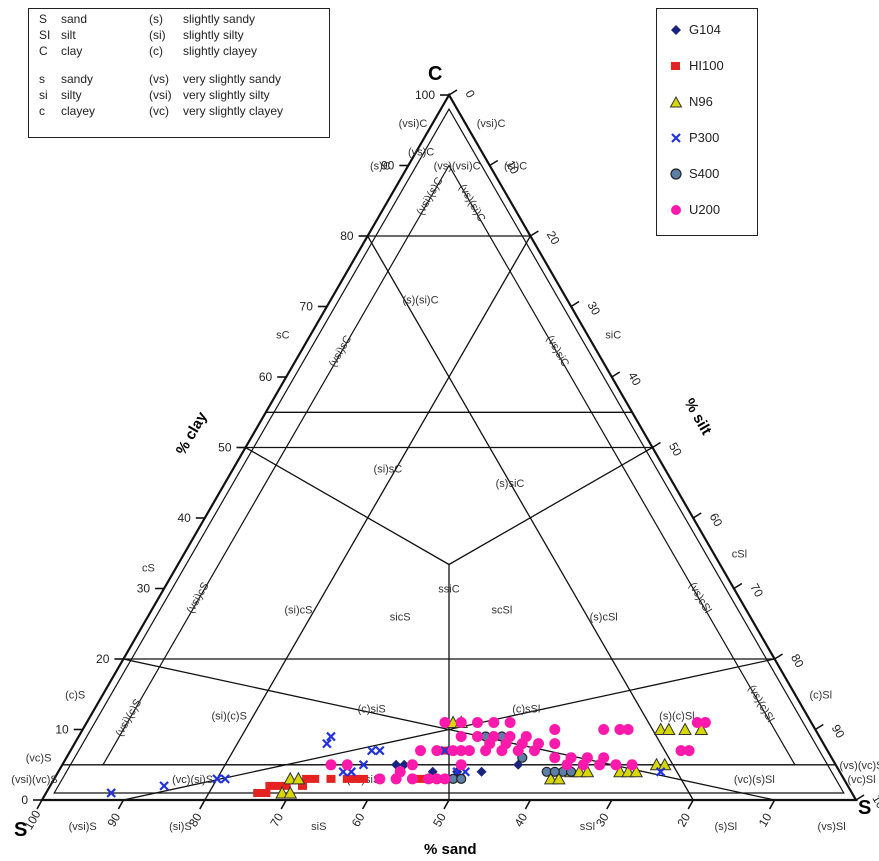 The height and width of the screenshot is (861, 879). Describe the element at coordinates (704, 173) in the screenshot. I see `legend-label: S400` at that location.